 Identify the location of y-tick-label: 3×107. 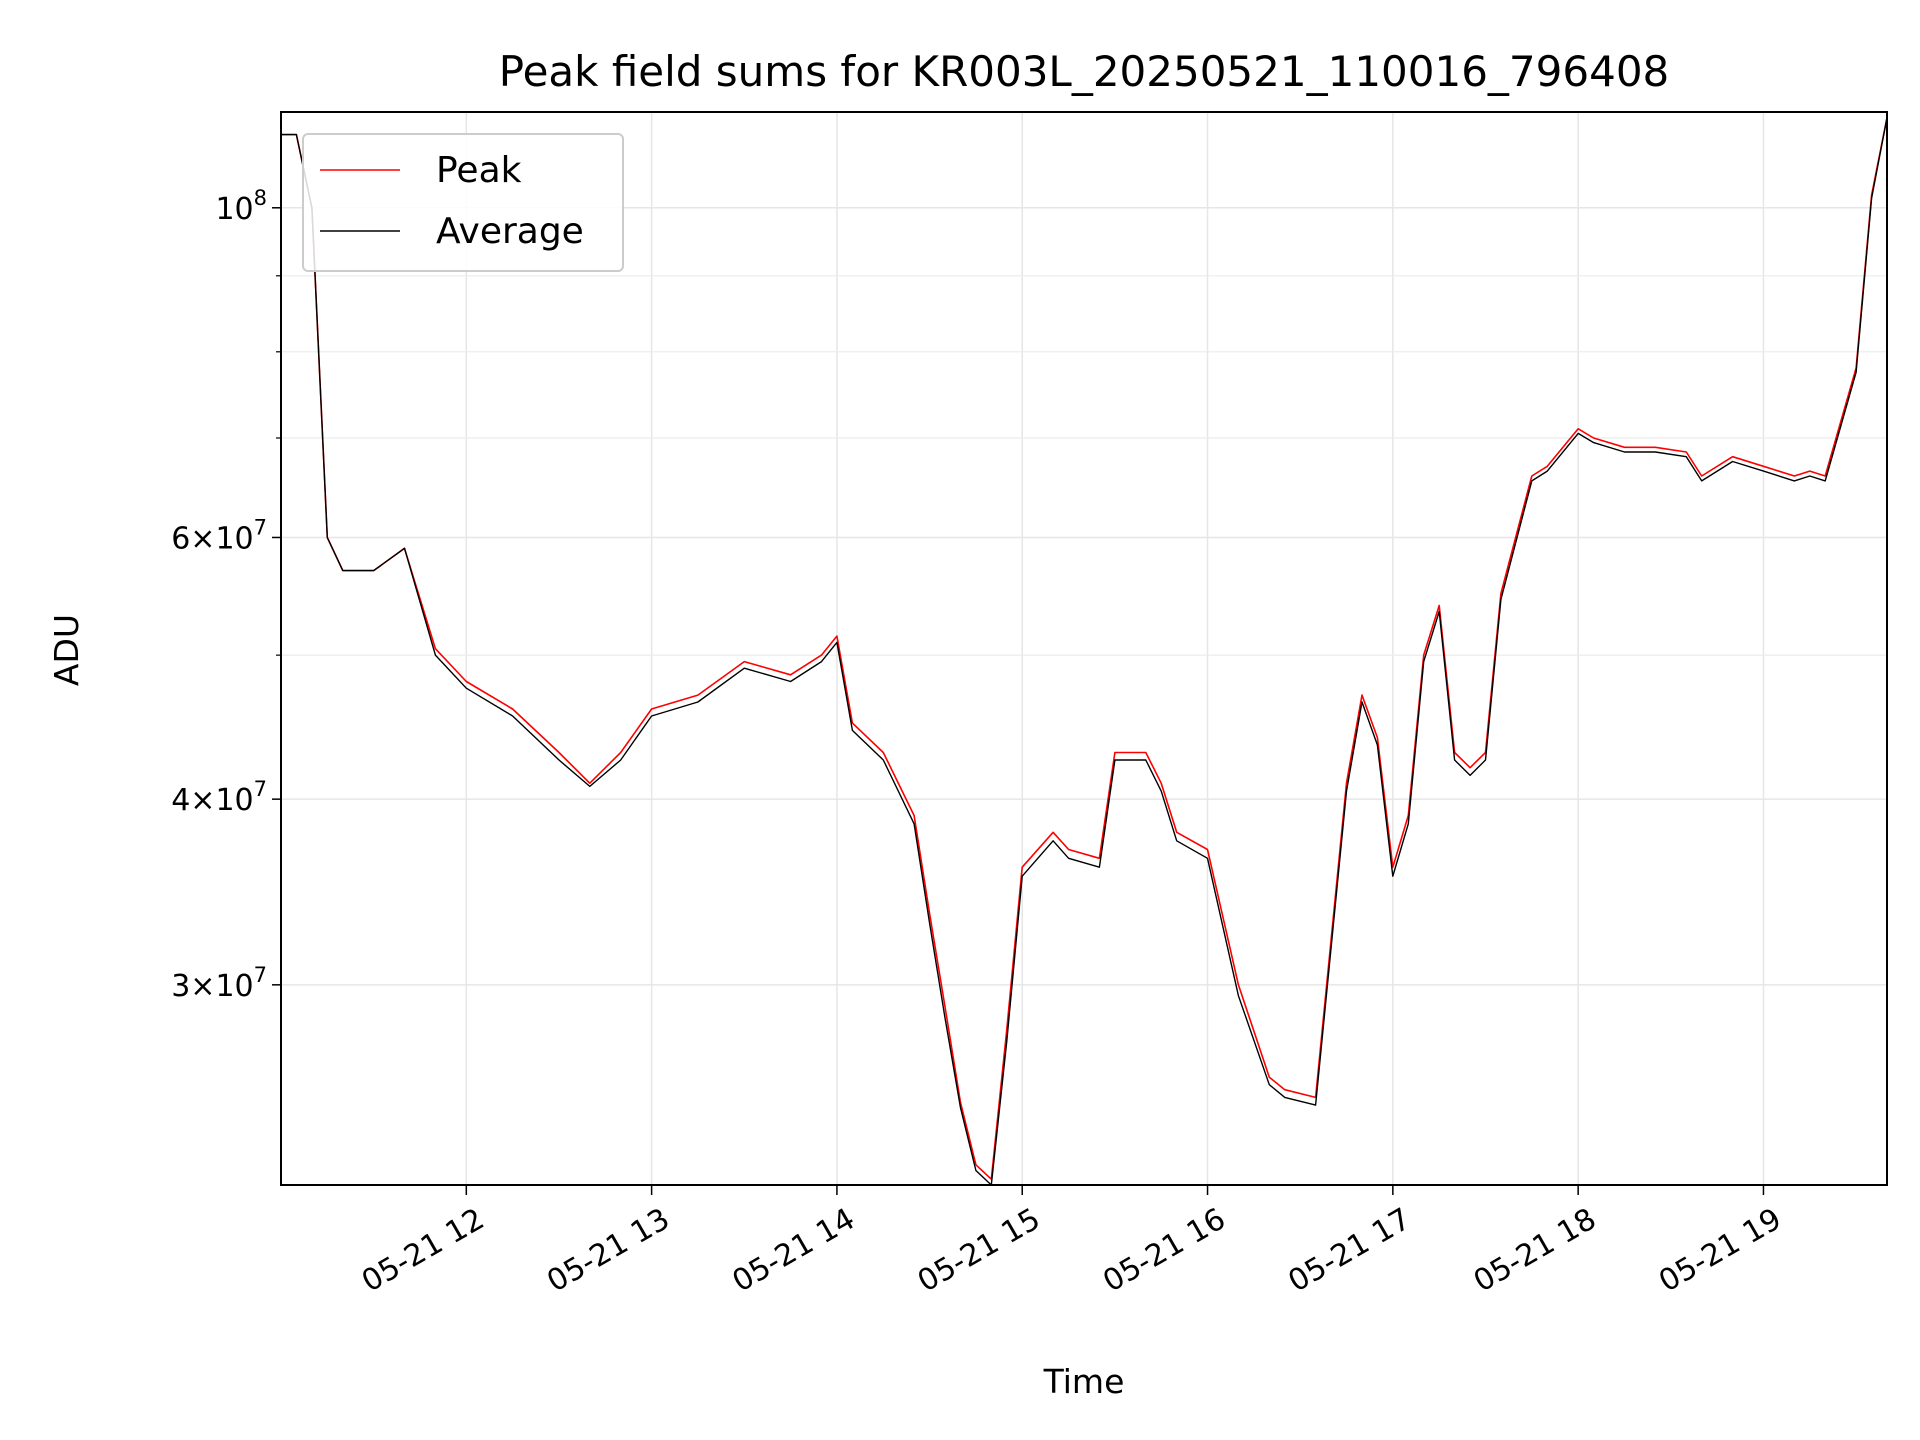
(219, 983).